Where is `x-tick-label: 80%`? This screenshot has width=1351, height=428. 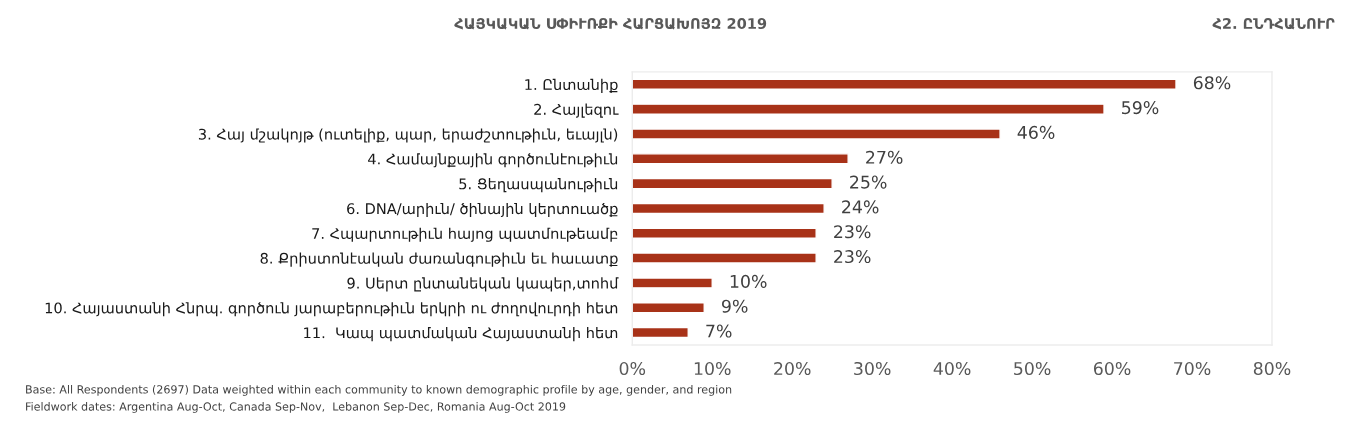
x-tick-label: 80% is located at coordinates (1272, 368).